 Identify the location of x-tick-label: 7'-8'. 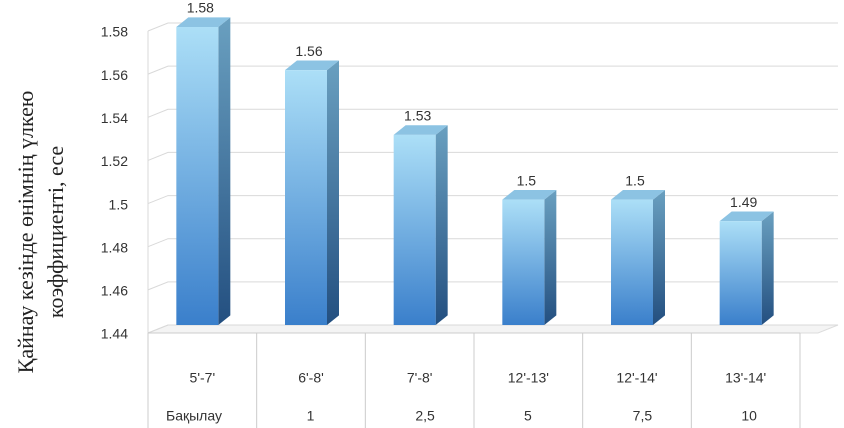
(420, 378).